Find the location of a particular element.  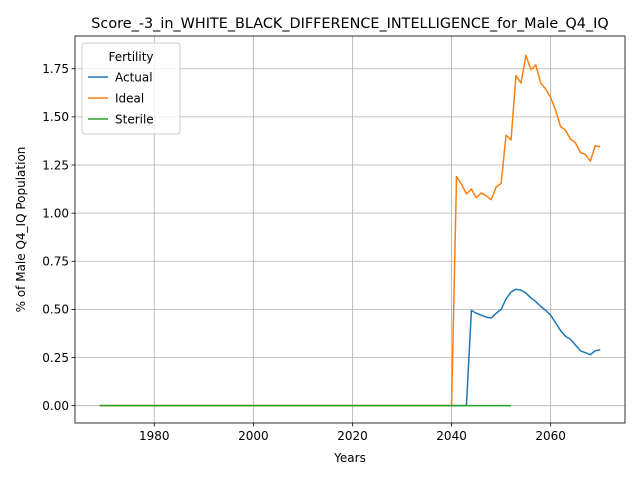

y-tick-label: 0.00 is located at coordinates (55, 406).